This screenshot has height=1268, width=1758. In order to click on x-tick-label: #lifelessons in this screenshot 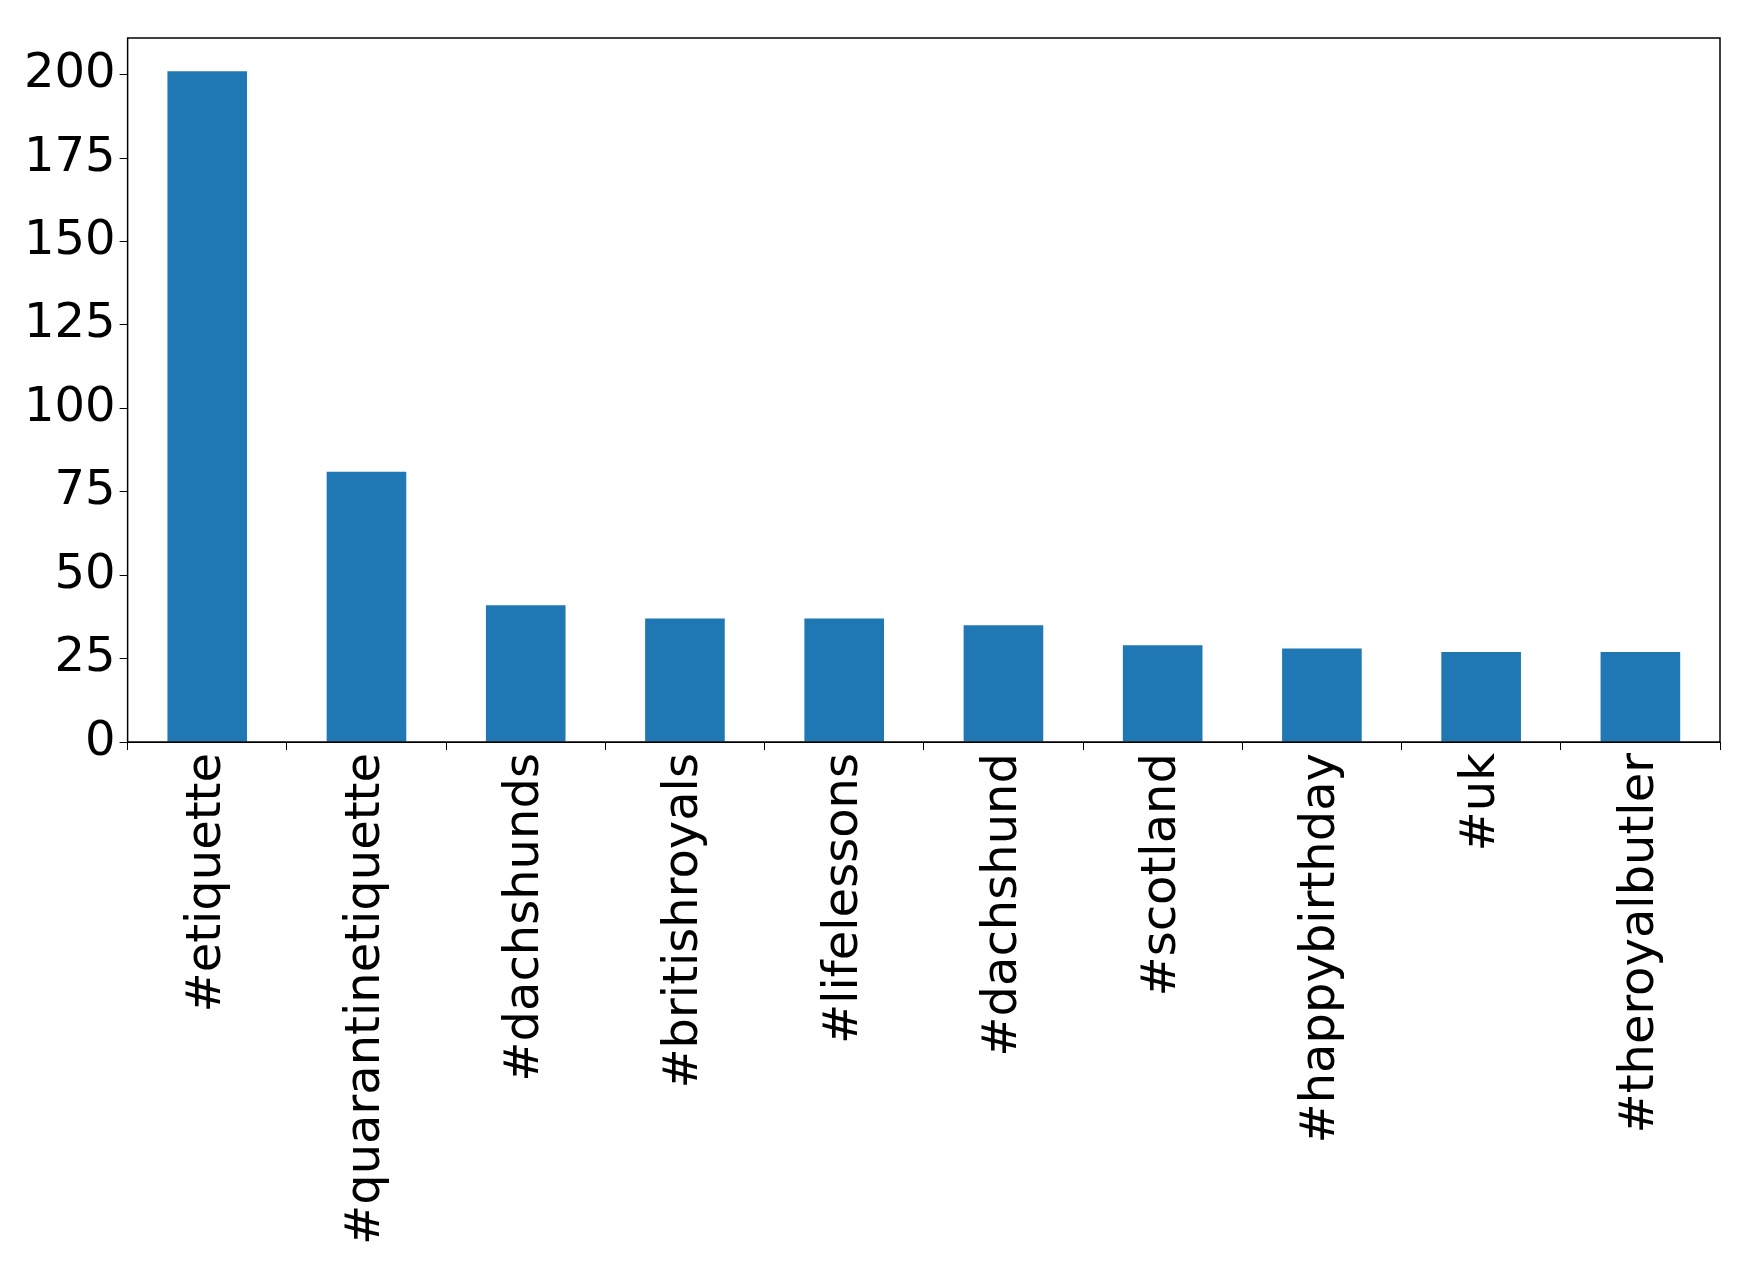, I will do `click(839, 899)`.